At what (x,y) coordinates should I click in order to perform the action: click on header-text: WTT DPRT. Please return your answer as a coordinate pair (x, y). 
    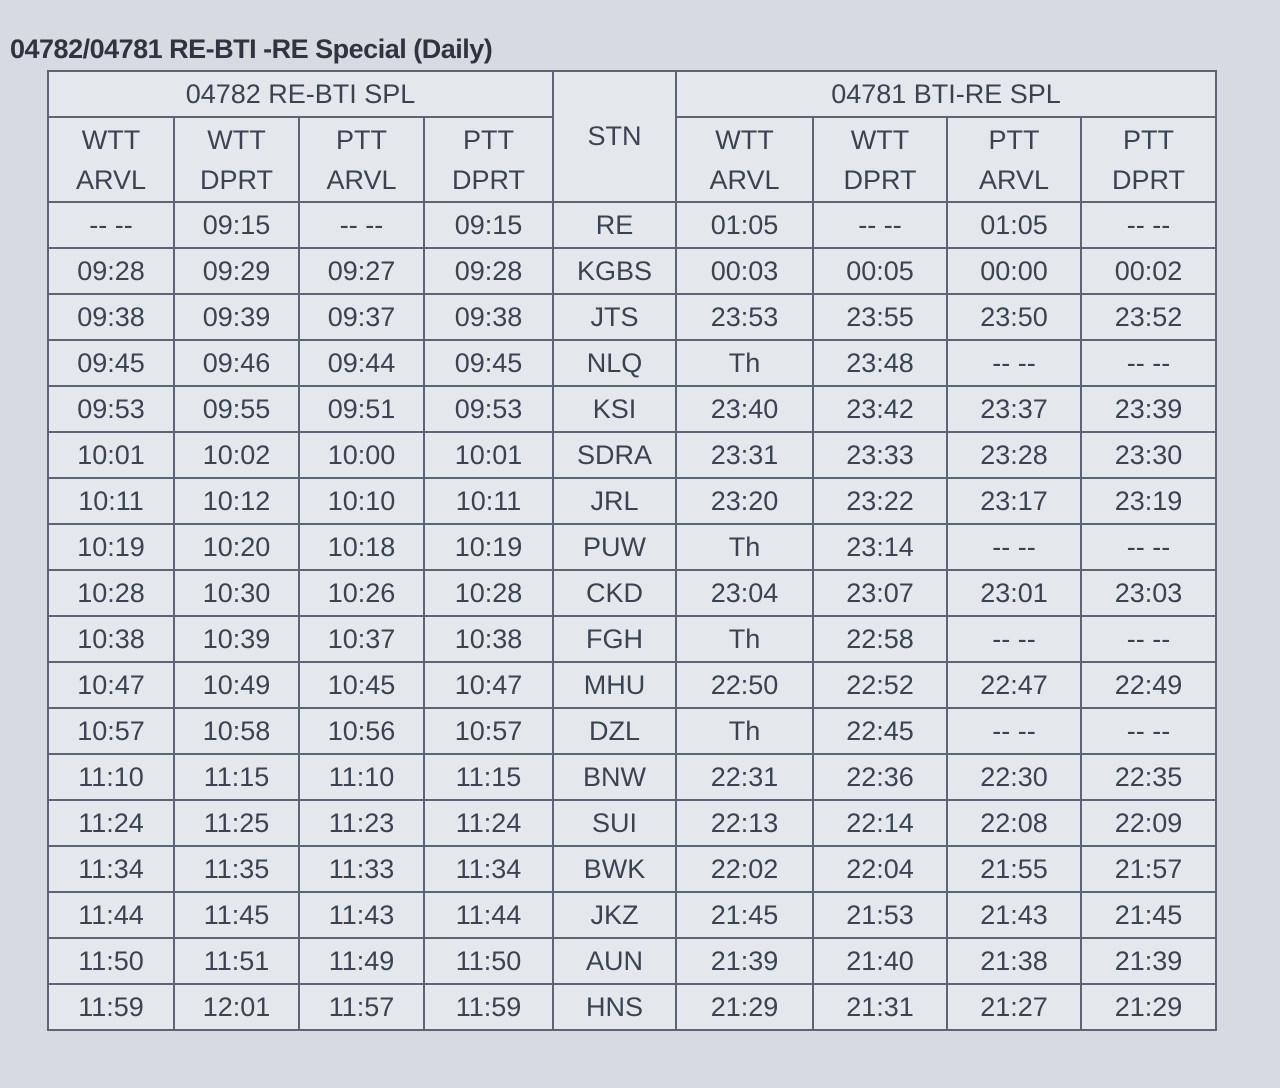
    Looking at the image, I should click on (236, 159).